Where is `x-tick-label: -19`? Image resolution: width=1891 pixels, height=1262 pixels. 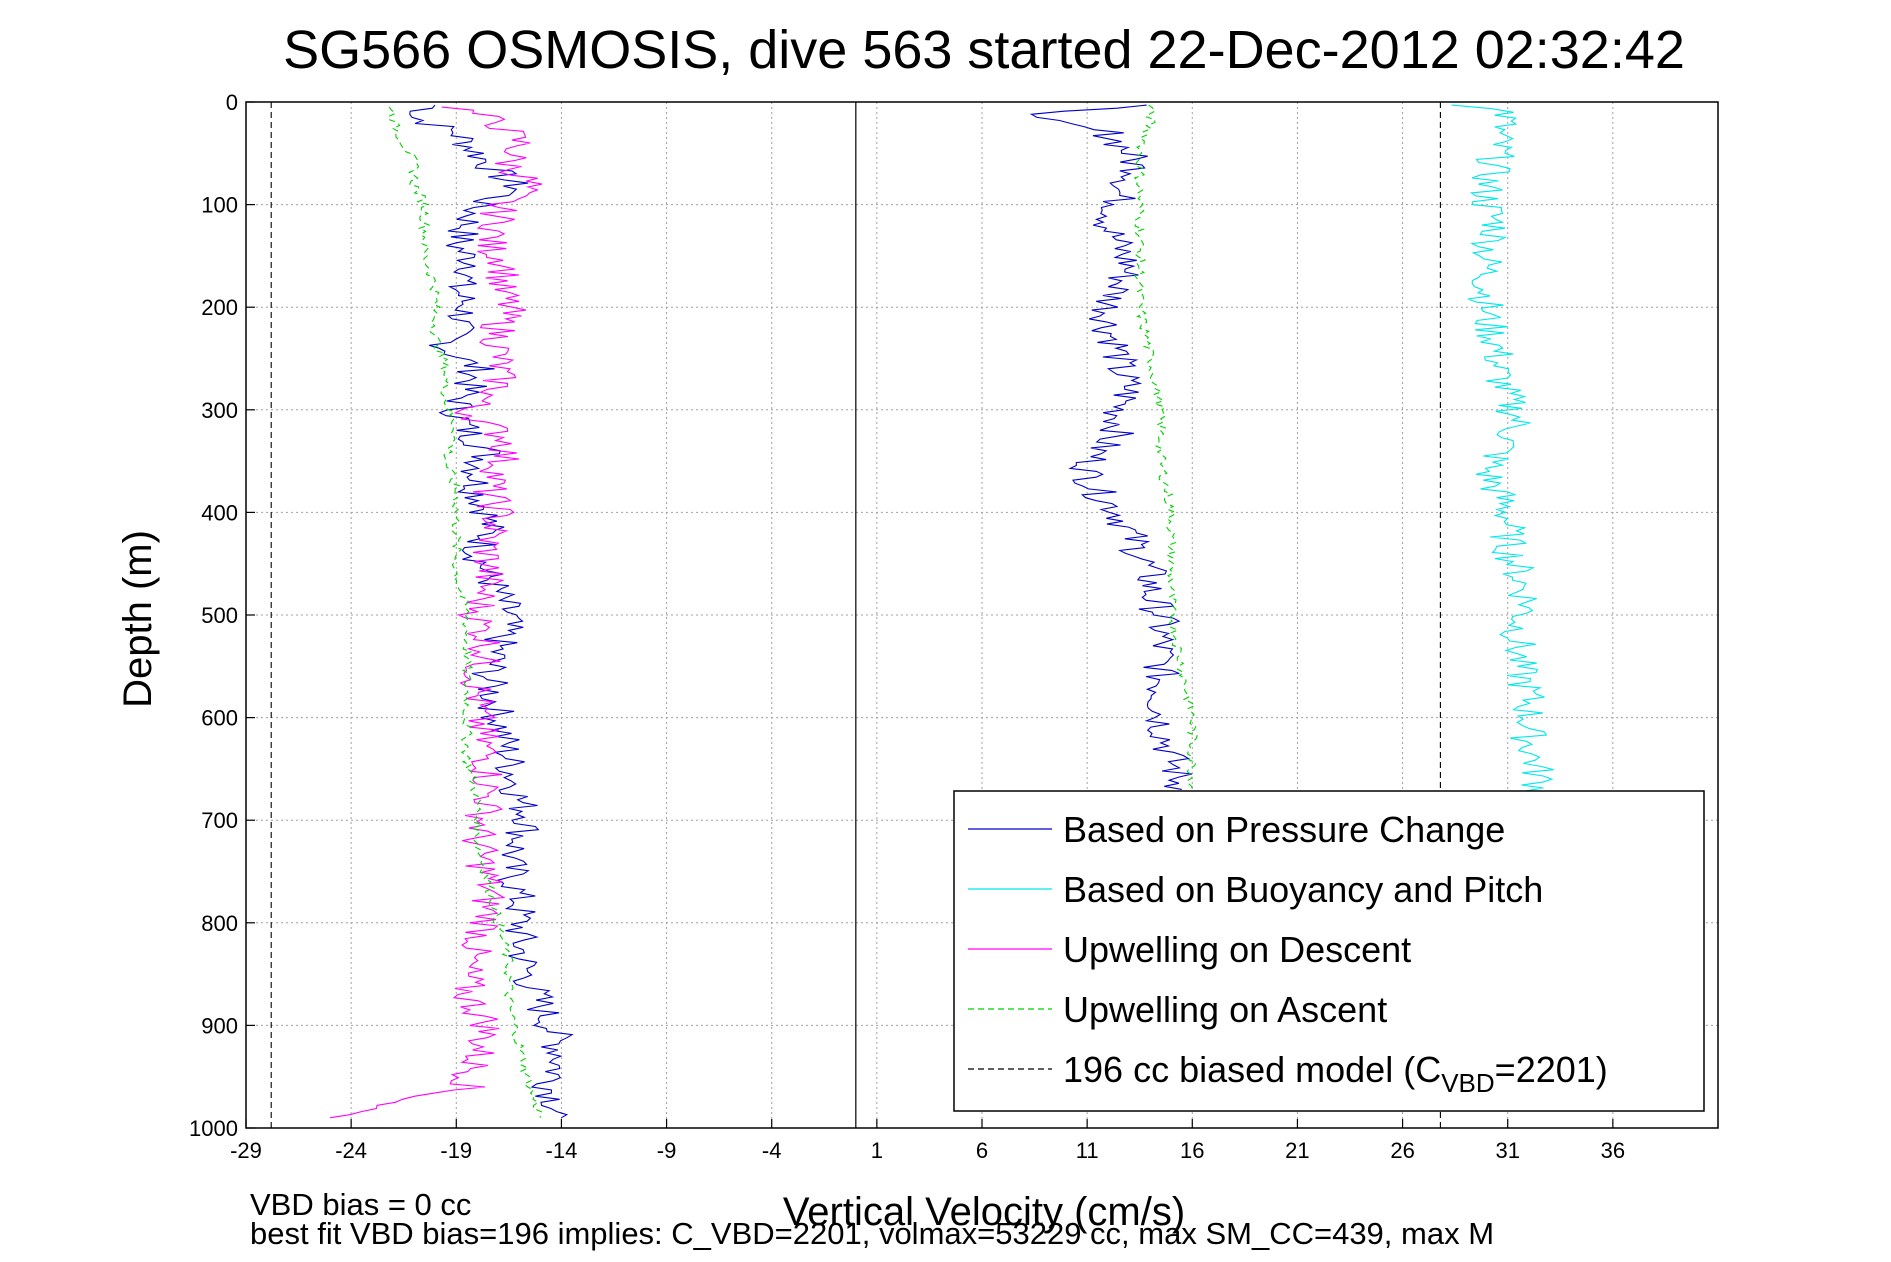 x-tick-label: -19 is located at coordinates (456, 1150).